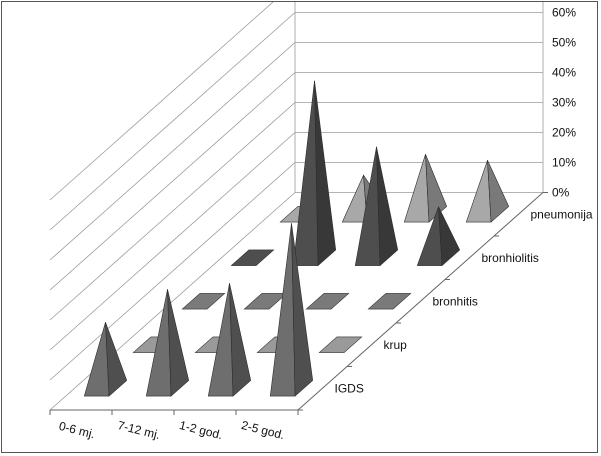 This screenshot has height=456, width=601. What do you see at coordinates (564, 73) in the screenshot?
I see `y-tick-label: 40%` at bounding box center [564, 73].